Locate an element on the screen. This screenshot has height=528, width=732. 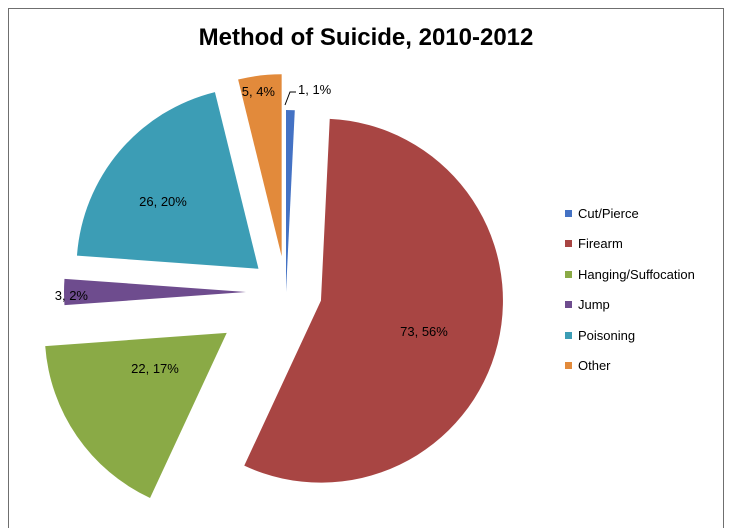
pie-slice-cut-pierce is located at coordinates (290, 201).